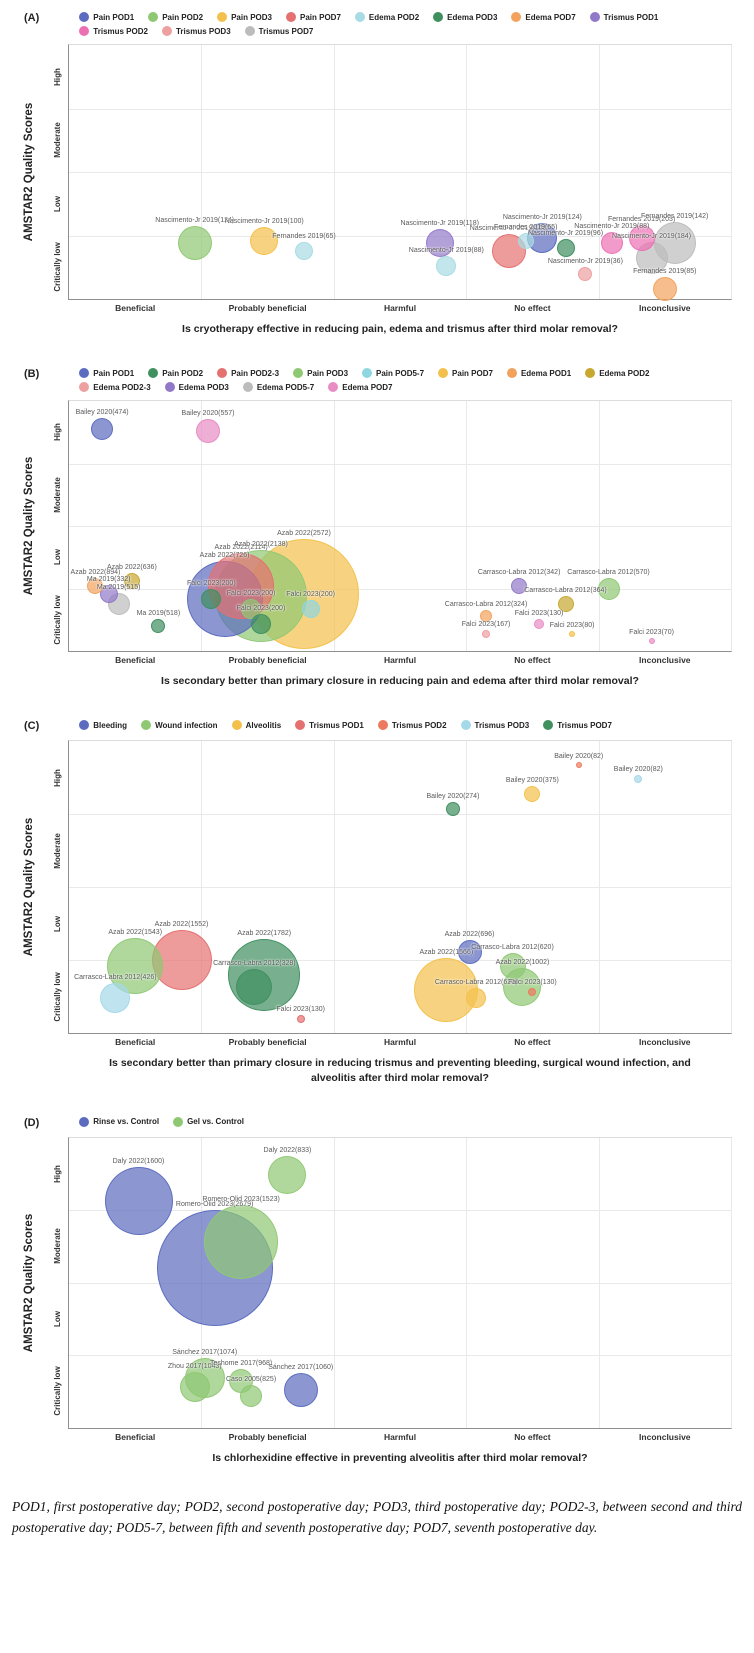 The height and width of the screenshot is (1653, 754). What do you see at coordinates (465, 373) in the screenshot?
I see `legend-item: Pain POD7` at bounding box center [465, 373].